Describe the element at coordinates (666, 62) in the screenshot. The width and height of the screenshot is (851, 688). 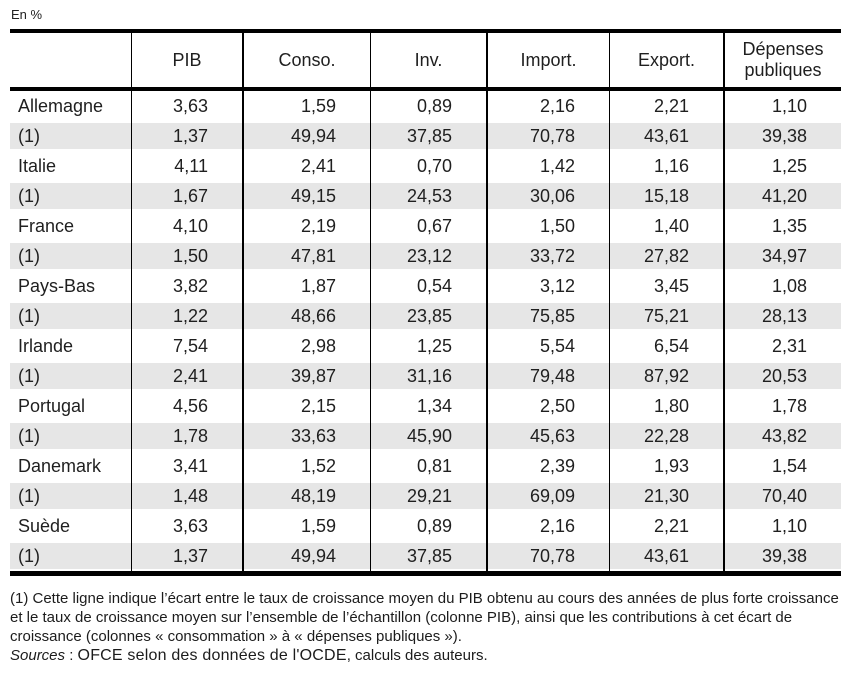
I see `column-header: Export.` at that location.